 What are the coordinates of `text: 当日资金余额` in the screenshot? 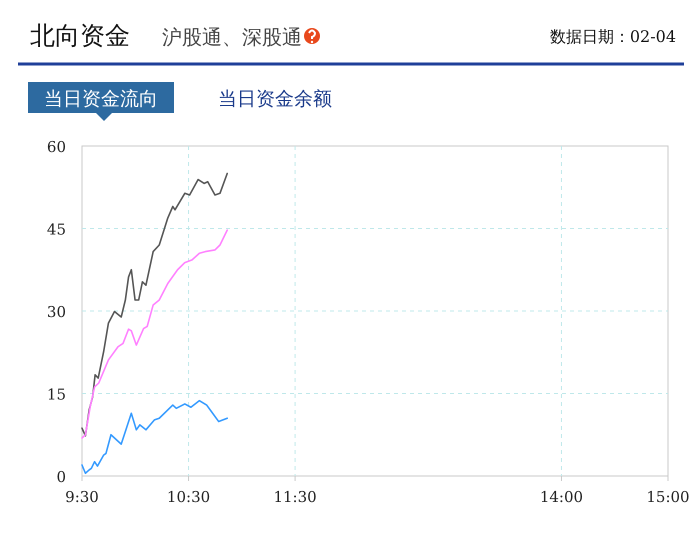 It's located at (275, 99).